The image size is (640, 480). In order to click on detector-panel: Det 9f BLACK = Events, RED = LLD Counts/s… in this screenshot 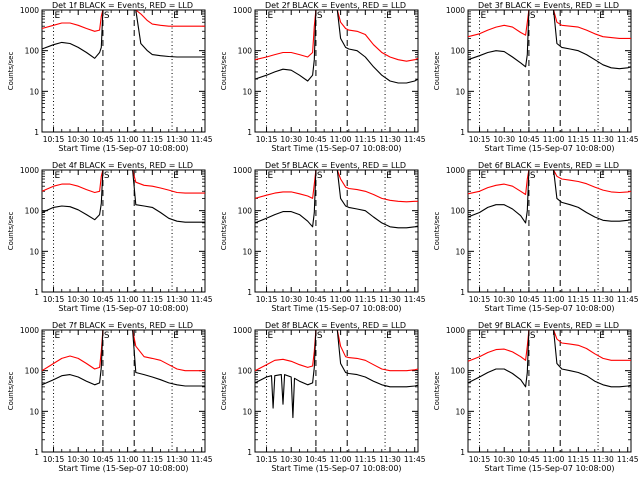, I will do `click(536, 397)`.